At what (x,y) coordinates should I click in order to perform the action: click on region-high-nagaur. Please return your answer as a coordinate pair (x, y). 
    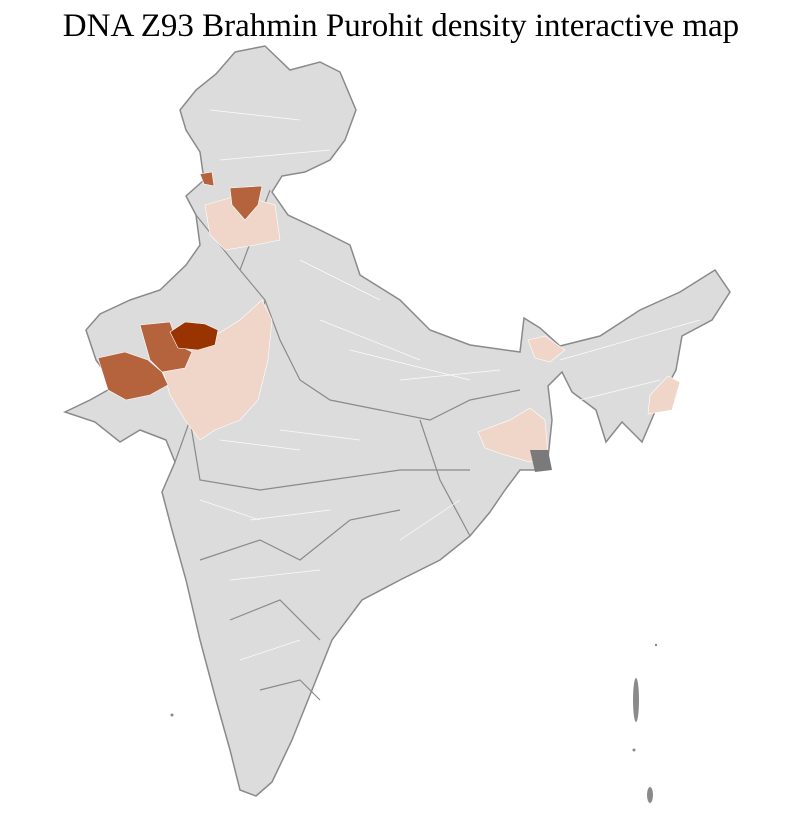
    Looking at the image, I should click on (194, 336).